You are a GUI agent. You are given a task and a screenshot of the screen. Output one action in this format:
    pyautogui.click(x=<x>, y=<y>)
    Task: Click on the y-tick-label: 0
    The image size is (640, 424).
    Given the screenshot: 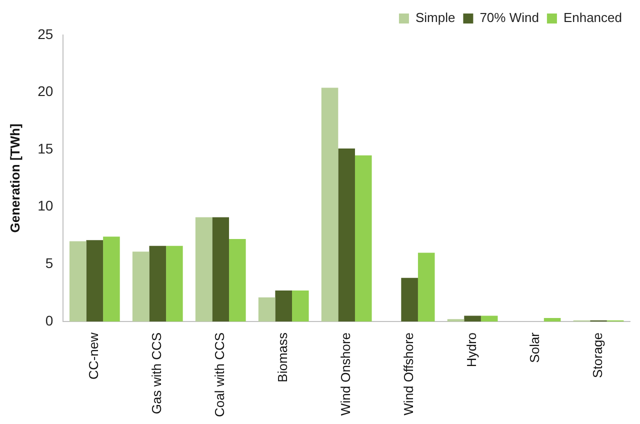 What is the action you would take?
    pyautogui.click(x=49, y=320)
    